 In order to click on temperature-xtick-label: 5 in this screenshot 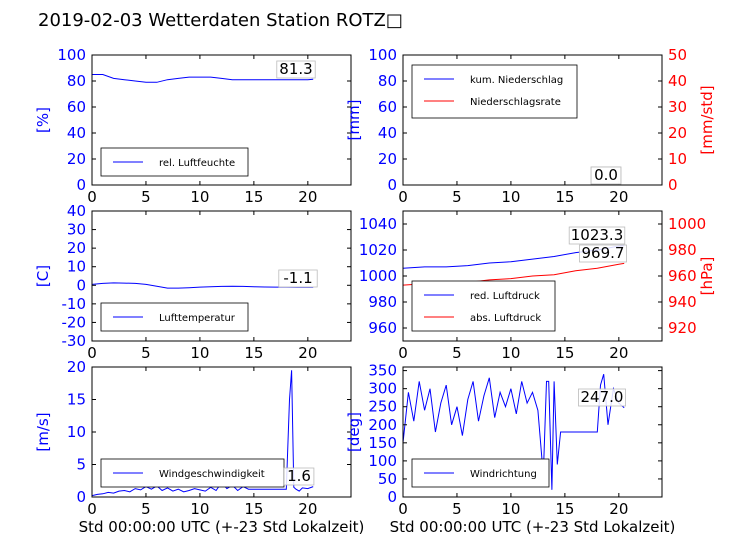, I will do `click(146, 353)`.